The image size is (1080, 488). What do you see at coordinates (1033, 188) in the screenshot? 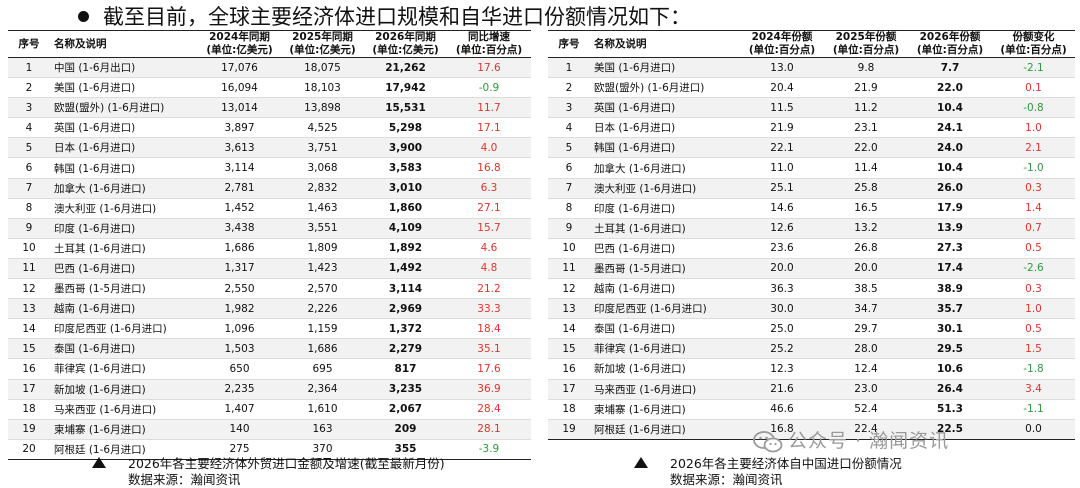
I see `change-value: 0.3` at bounding box center [1033, 188].